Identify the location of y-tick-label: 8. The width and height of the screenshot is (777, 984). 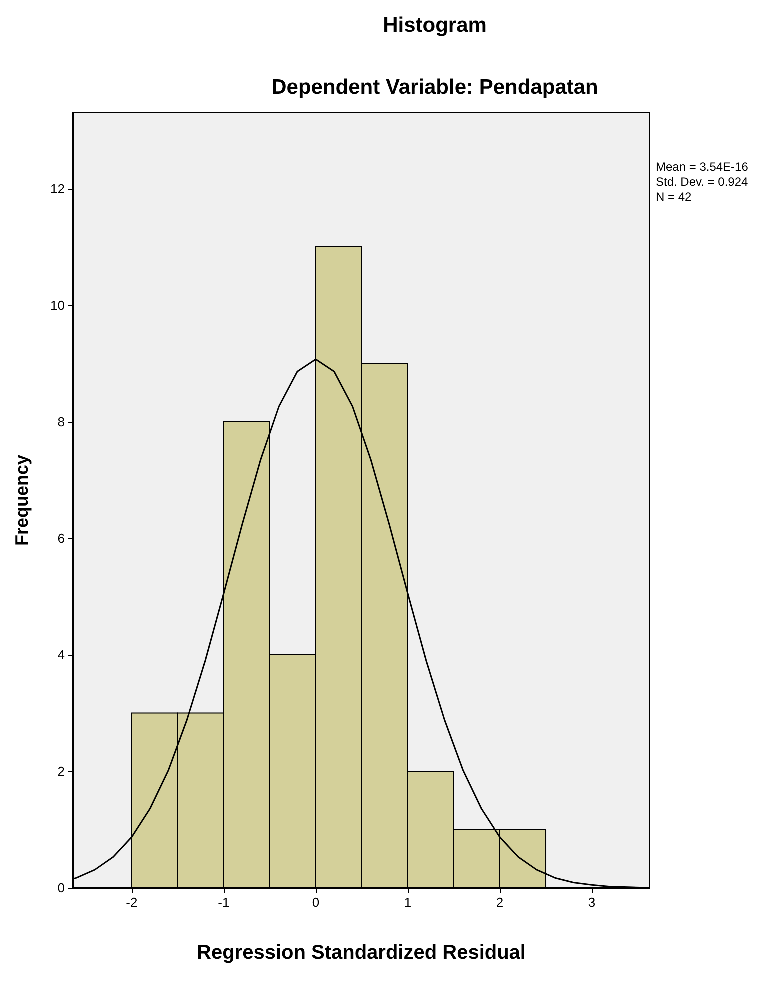
(61, 422).